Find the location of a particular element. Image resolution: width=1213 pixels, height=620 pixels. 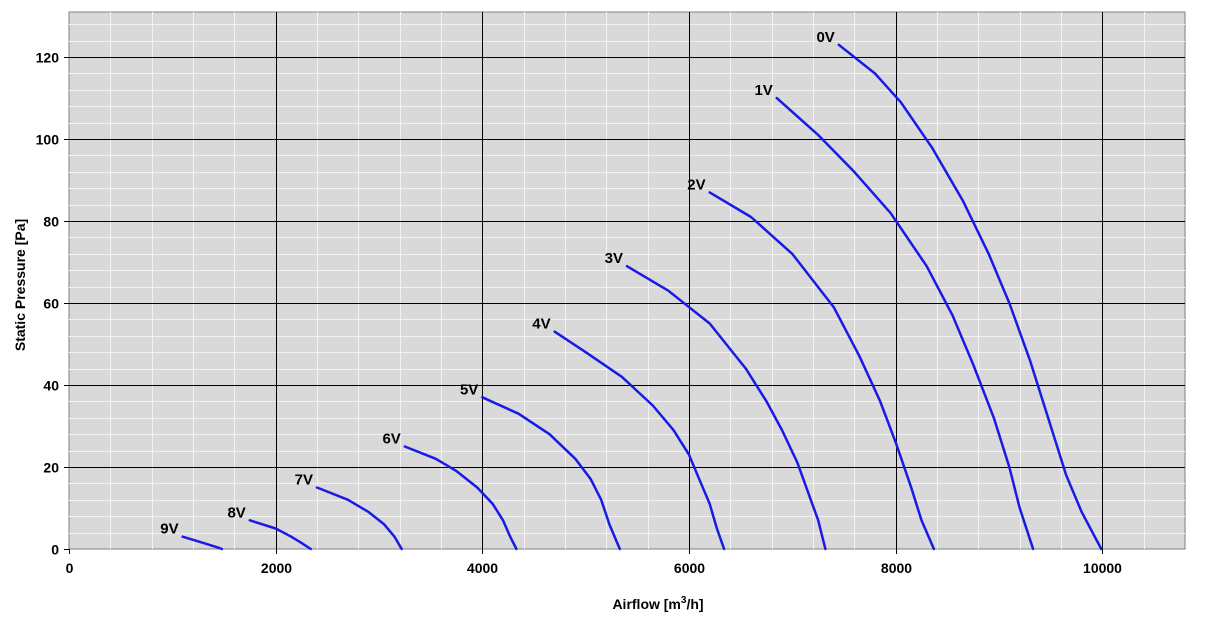

x-tick-label: 4000 is located at coordinates (482, 568).